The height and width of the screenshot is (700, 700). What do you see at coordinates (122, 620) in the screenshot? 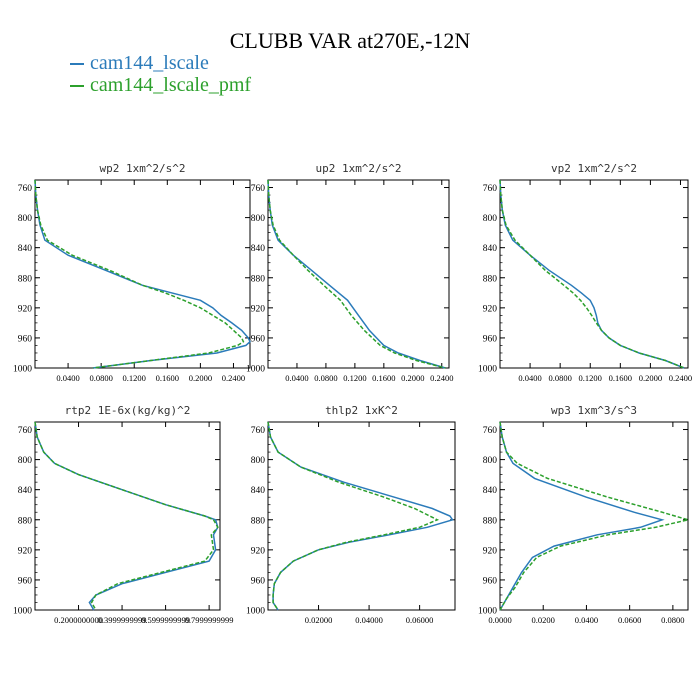
I see `x-tick-label: 0.3999999999` at bounding box center [122, 620].